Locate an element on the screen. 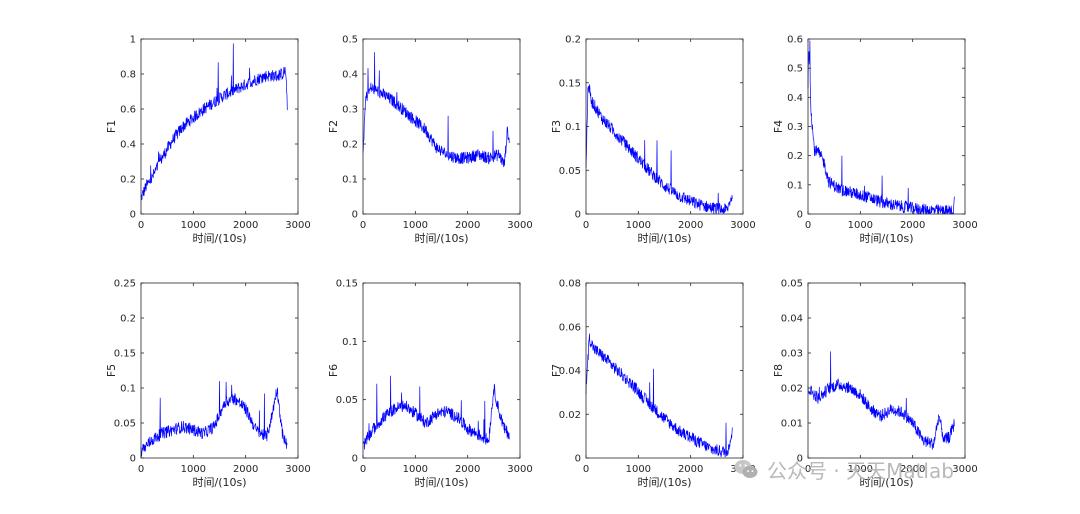 This screenshot has height=514, width=1080. chart-panel-F6: 0 1000 2000 3000 0 0.05 0.1 0.15 时间/(10s) F6 is located at coordinates (430, 384).